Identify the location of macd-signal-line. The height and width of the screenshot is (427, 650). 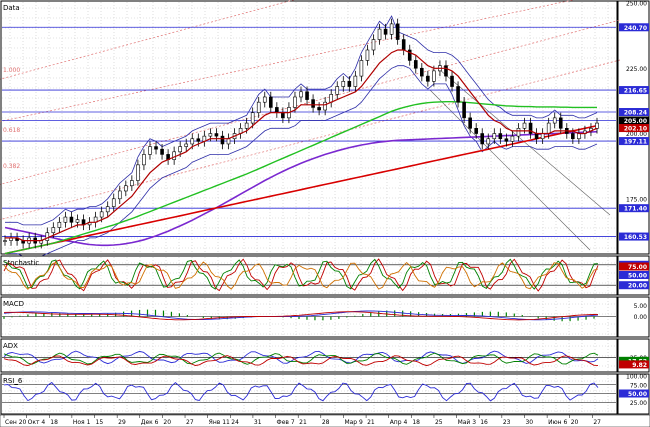
(301, 316).